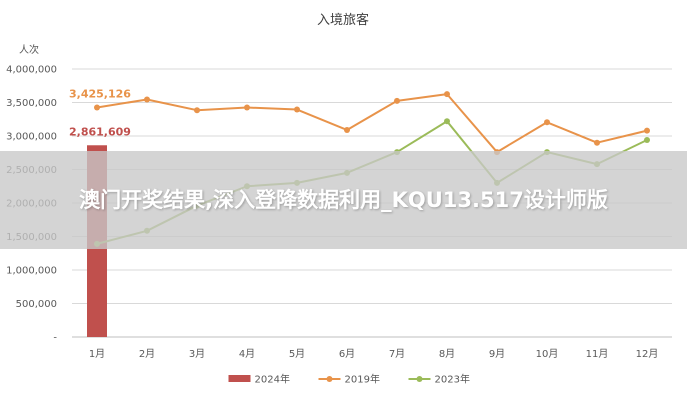 The image size is (687, 400). Describe the element at coordinates (343, 20) in the screenshot. I see `chart-title: 入境旅客` at that location.